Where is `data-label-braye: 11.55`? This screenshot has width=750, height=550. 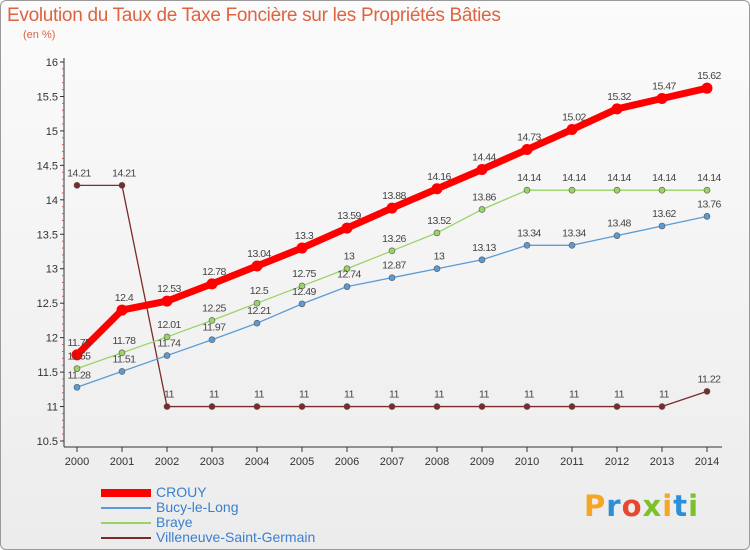 data-label-braye: 11.55 is located at coordinates (80, 357).